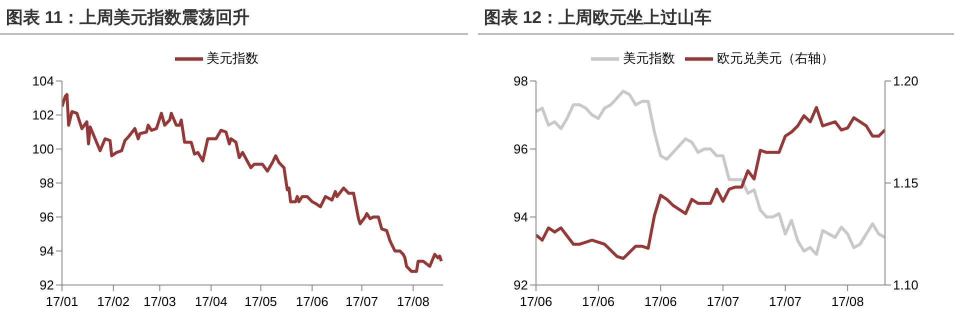 Image resolution: width=957 pixels, height=333 pixels. I want to click on x-tick-label: 17/02, so click(113, 302).